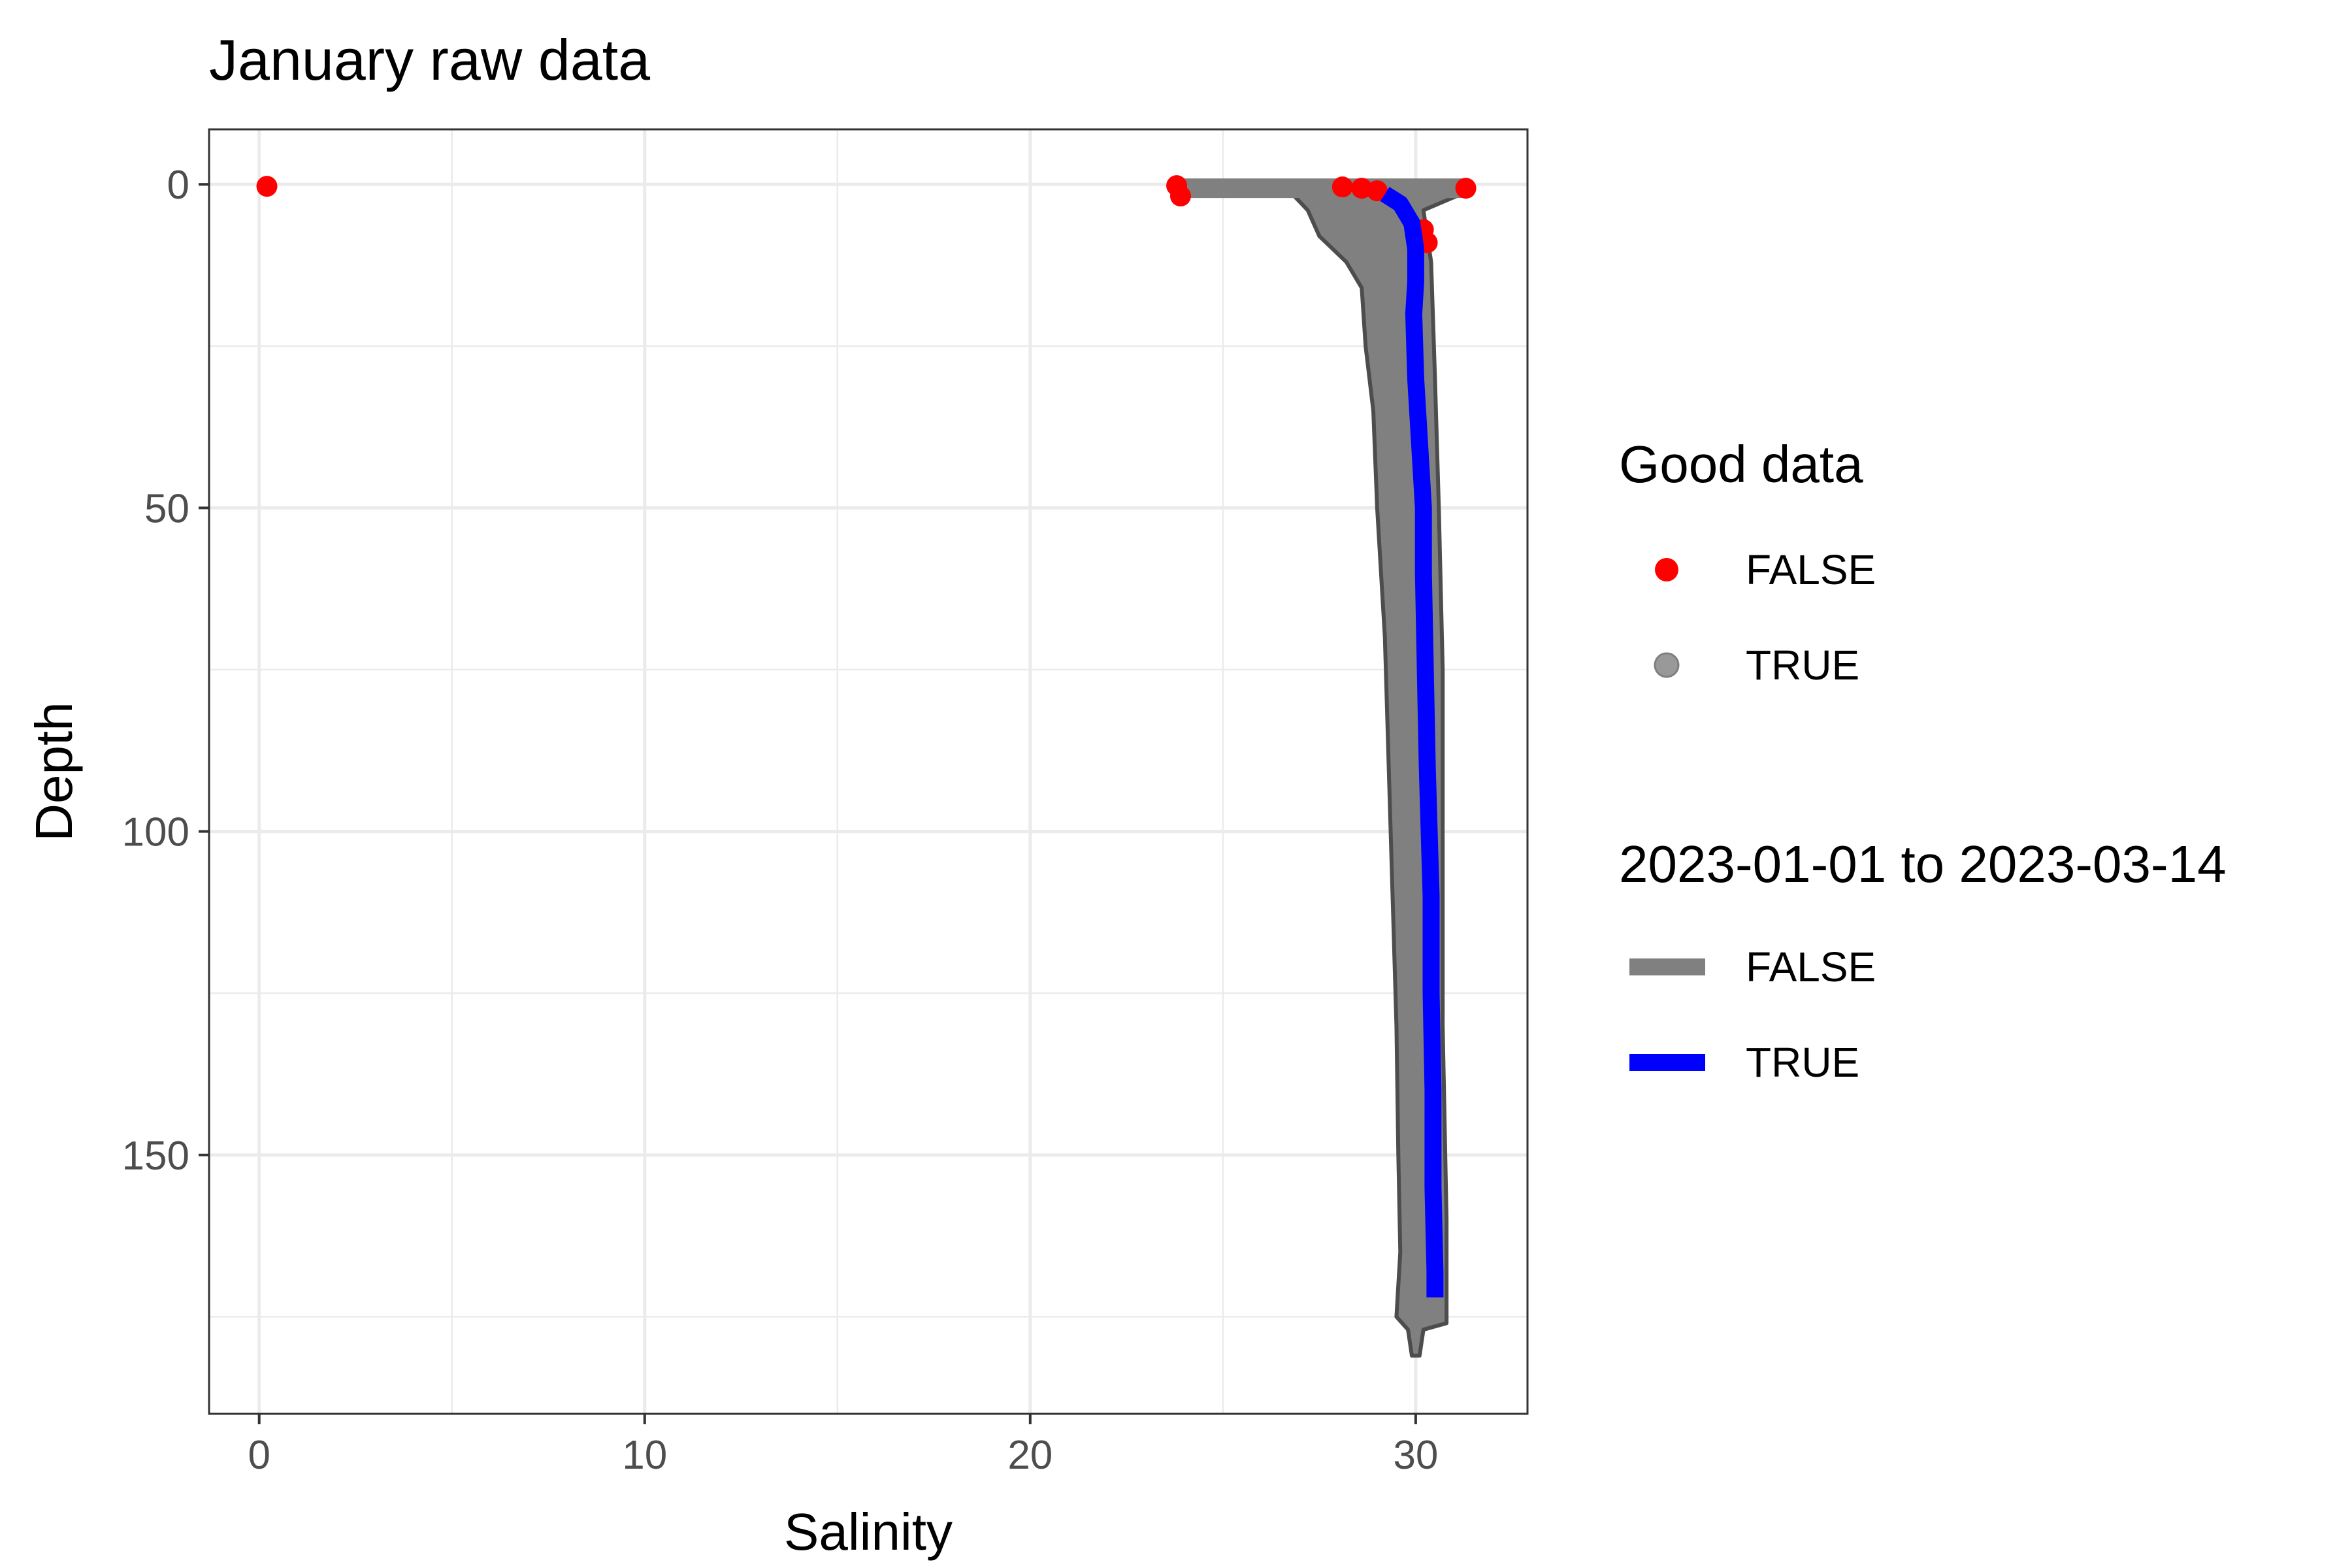 The width and height of the screenshot is (2352, 1568). What do you see at coordinates (868, 1532) in the screenshot?
I see `x-axis-title: Salinity` at bounding box center [868, 1532].